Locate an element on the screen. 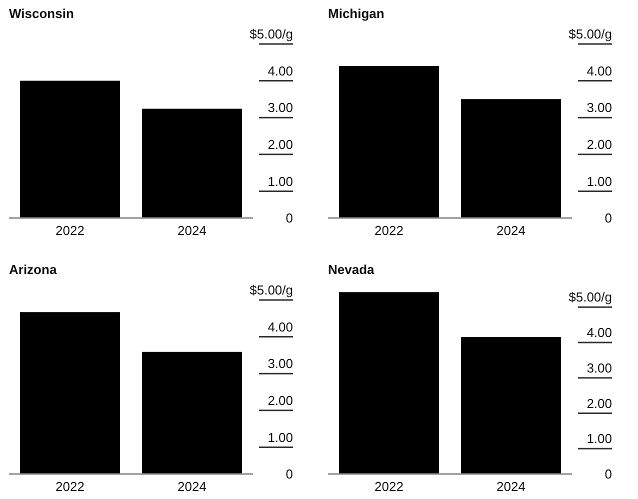  chart-title: Nevada is located at coordinates (351, 269).